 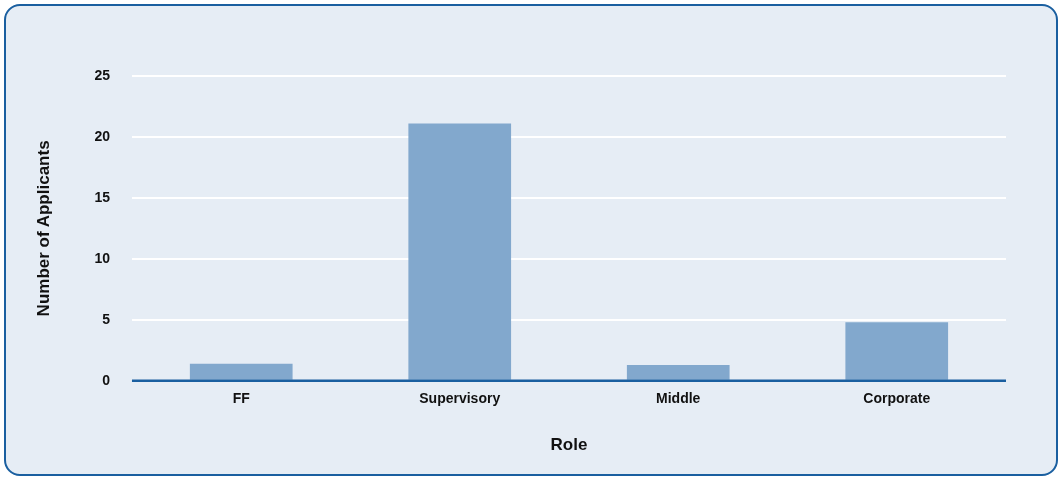 I want to click on x-tick-label: FF, so click(x=241, y=398).